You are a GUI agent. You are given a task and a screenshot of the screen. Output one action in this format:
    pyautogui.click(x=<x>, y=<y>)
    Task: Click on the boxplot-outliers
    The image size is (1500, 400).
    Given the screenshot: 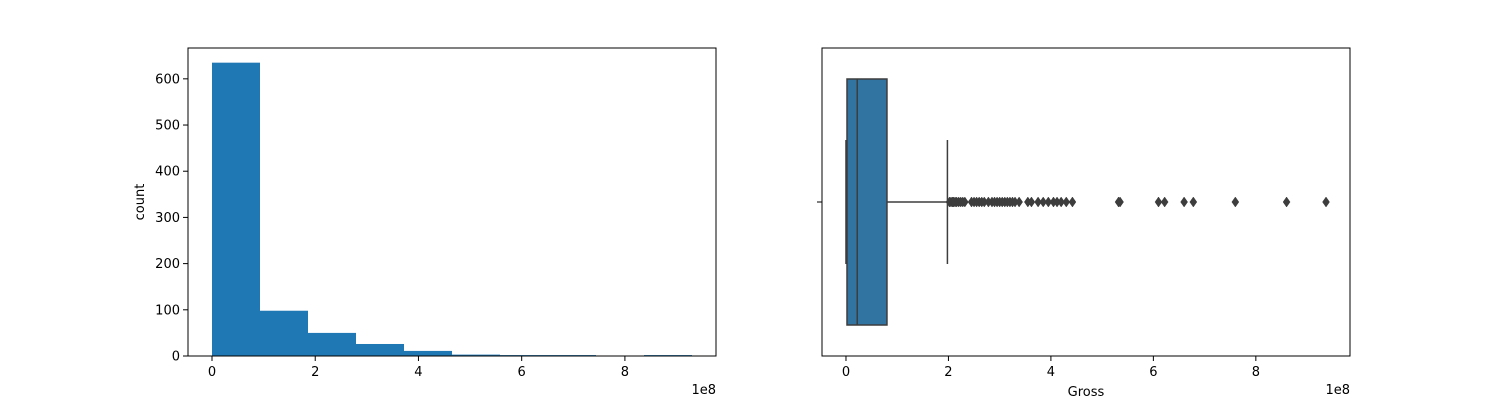 What is the action you would take?
    pyautogui.click(x=1137, y=202)
    